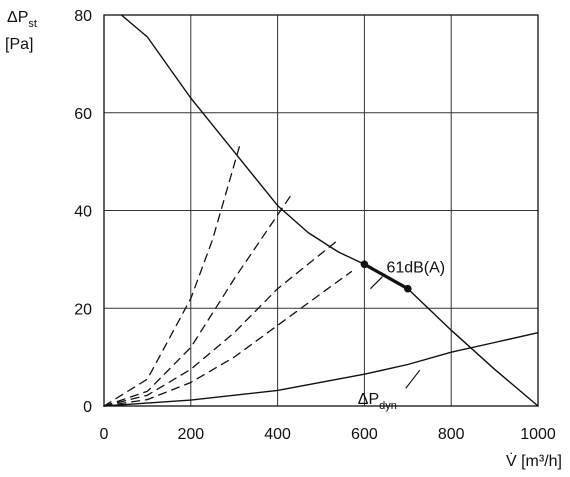 Image resolution: width=570 pixels, height=477 pixels. What do you see at coordinates (32, 24) in the screenshot?
I see `y-axis-label-subscript: st` at bounding box center [32, 24].